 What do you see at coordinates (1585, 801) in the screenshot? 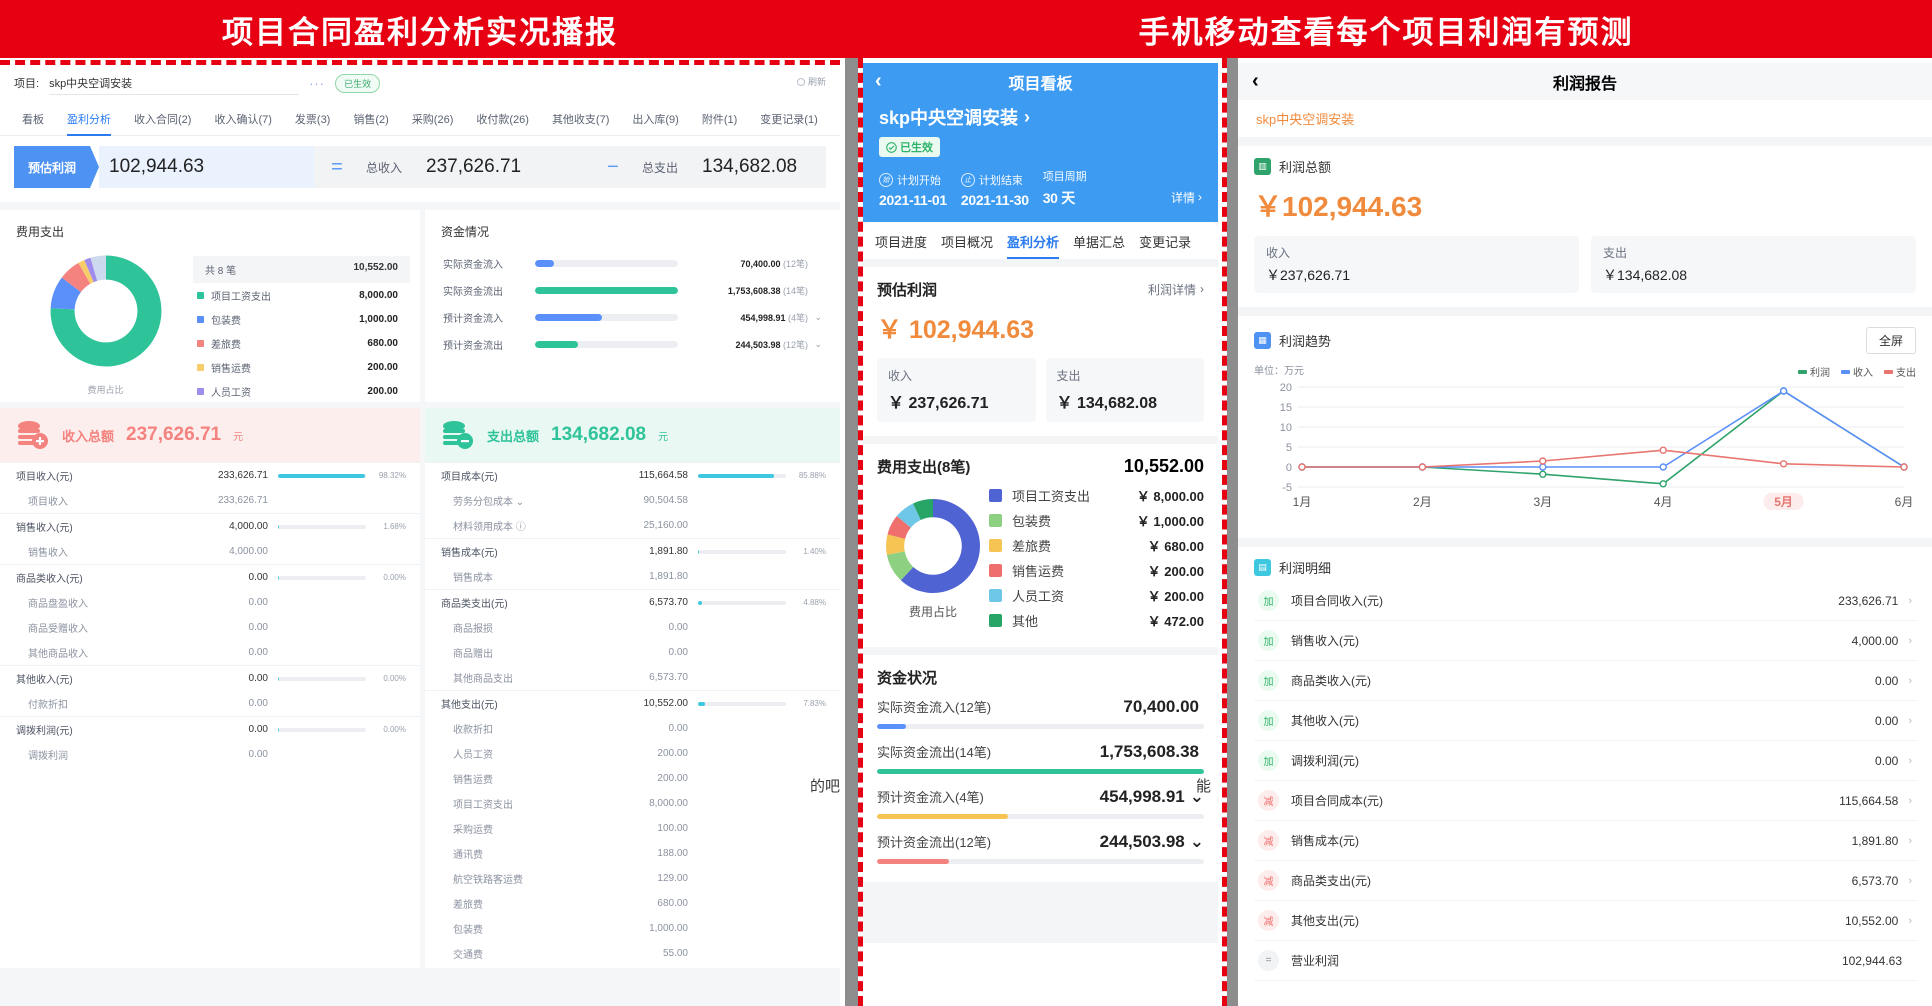
I see `detail-row: 减 项目合同成本(元) 115,664.58 ›` at bounding box center [1585, 801].